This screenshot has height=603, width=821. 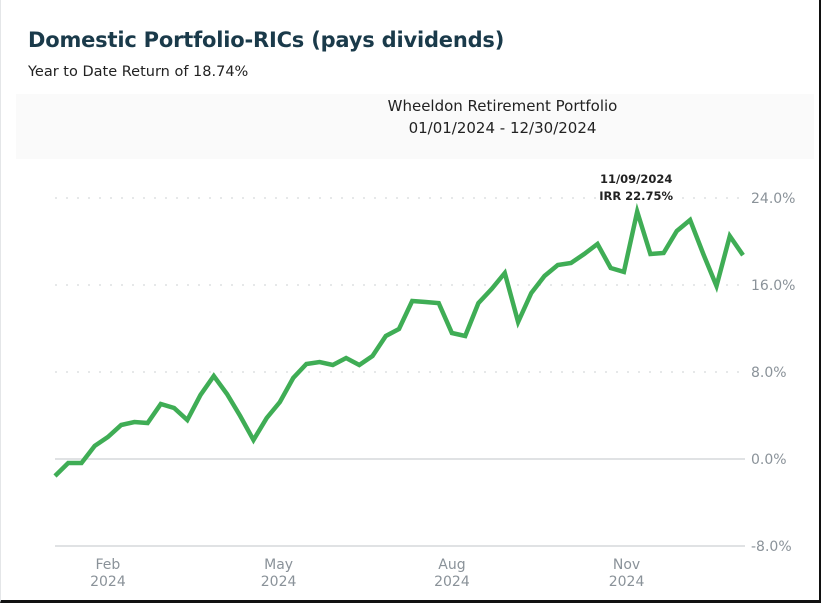 What do you see at coordinates (502, 106) in the screenshot?
I see `portfolio-name: Wheeldon Retirement Portfolio` at bounding box center [502, 106].